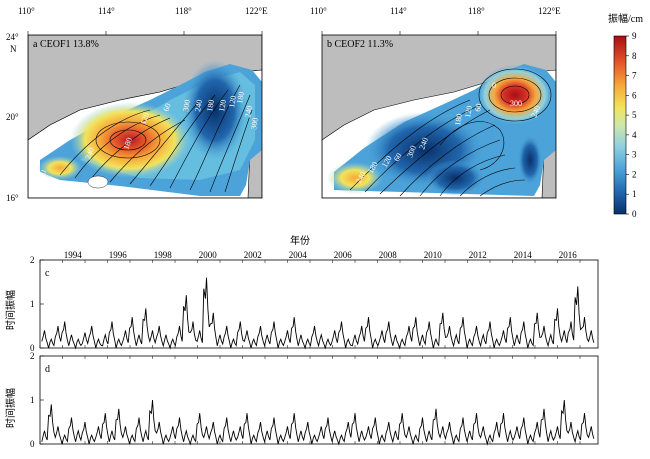 The width and height of the screenshot is (650, 459). What do you see at coordinates (318, 422) in the screenshot?
I see `series-line-d` at bounding box center [318, 422].